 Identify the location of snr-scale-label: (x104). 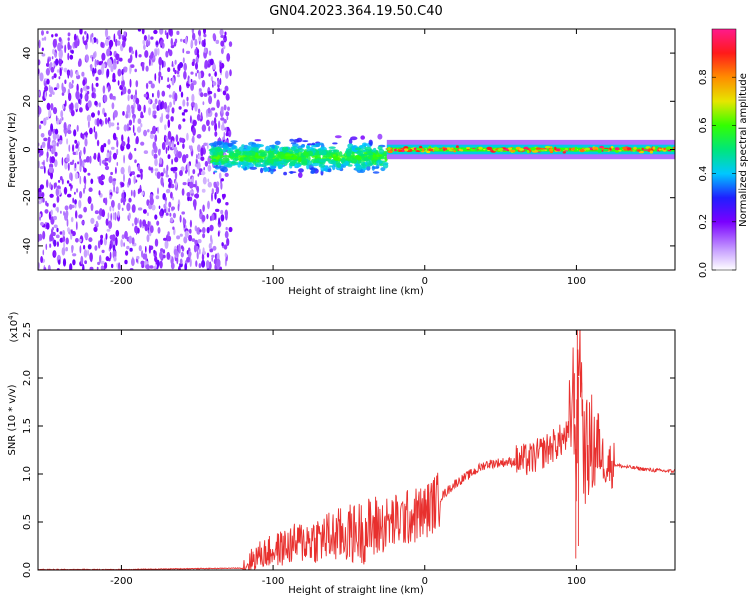
(13, 326).